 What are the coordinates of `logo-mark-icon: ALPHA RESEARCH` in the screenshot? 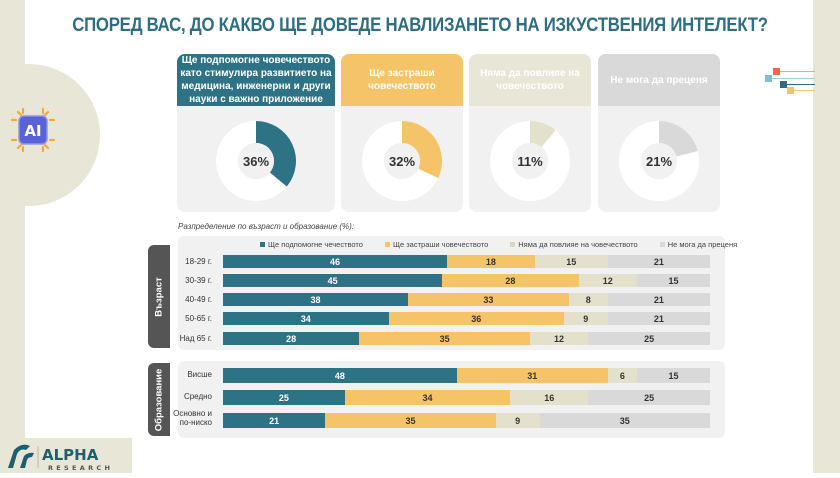 It's located at (60, 458).